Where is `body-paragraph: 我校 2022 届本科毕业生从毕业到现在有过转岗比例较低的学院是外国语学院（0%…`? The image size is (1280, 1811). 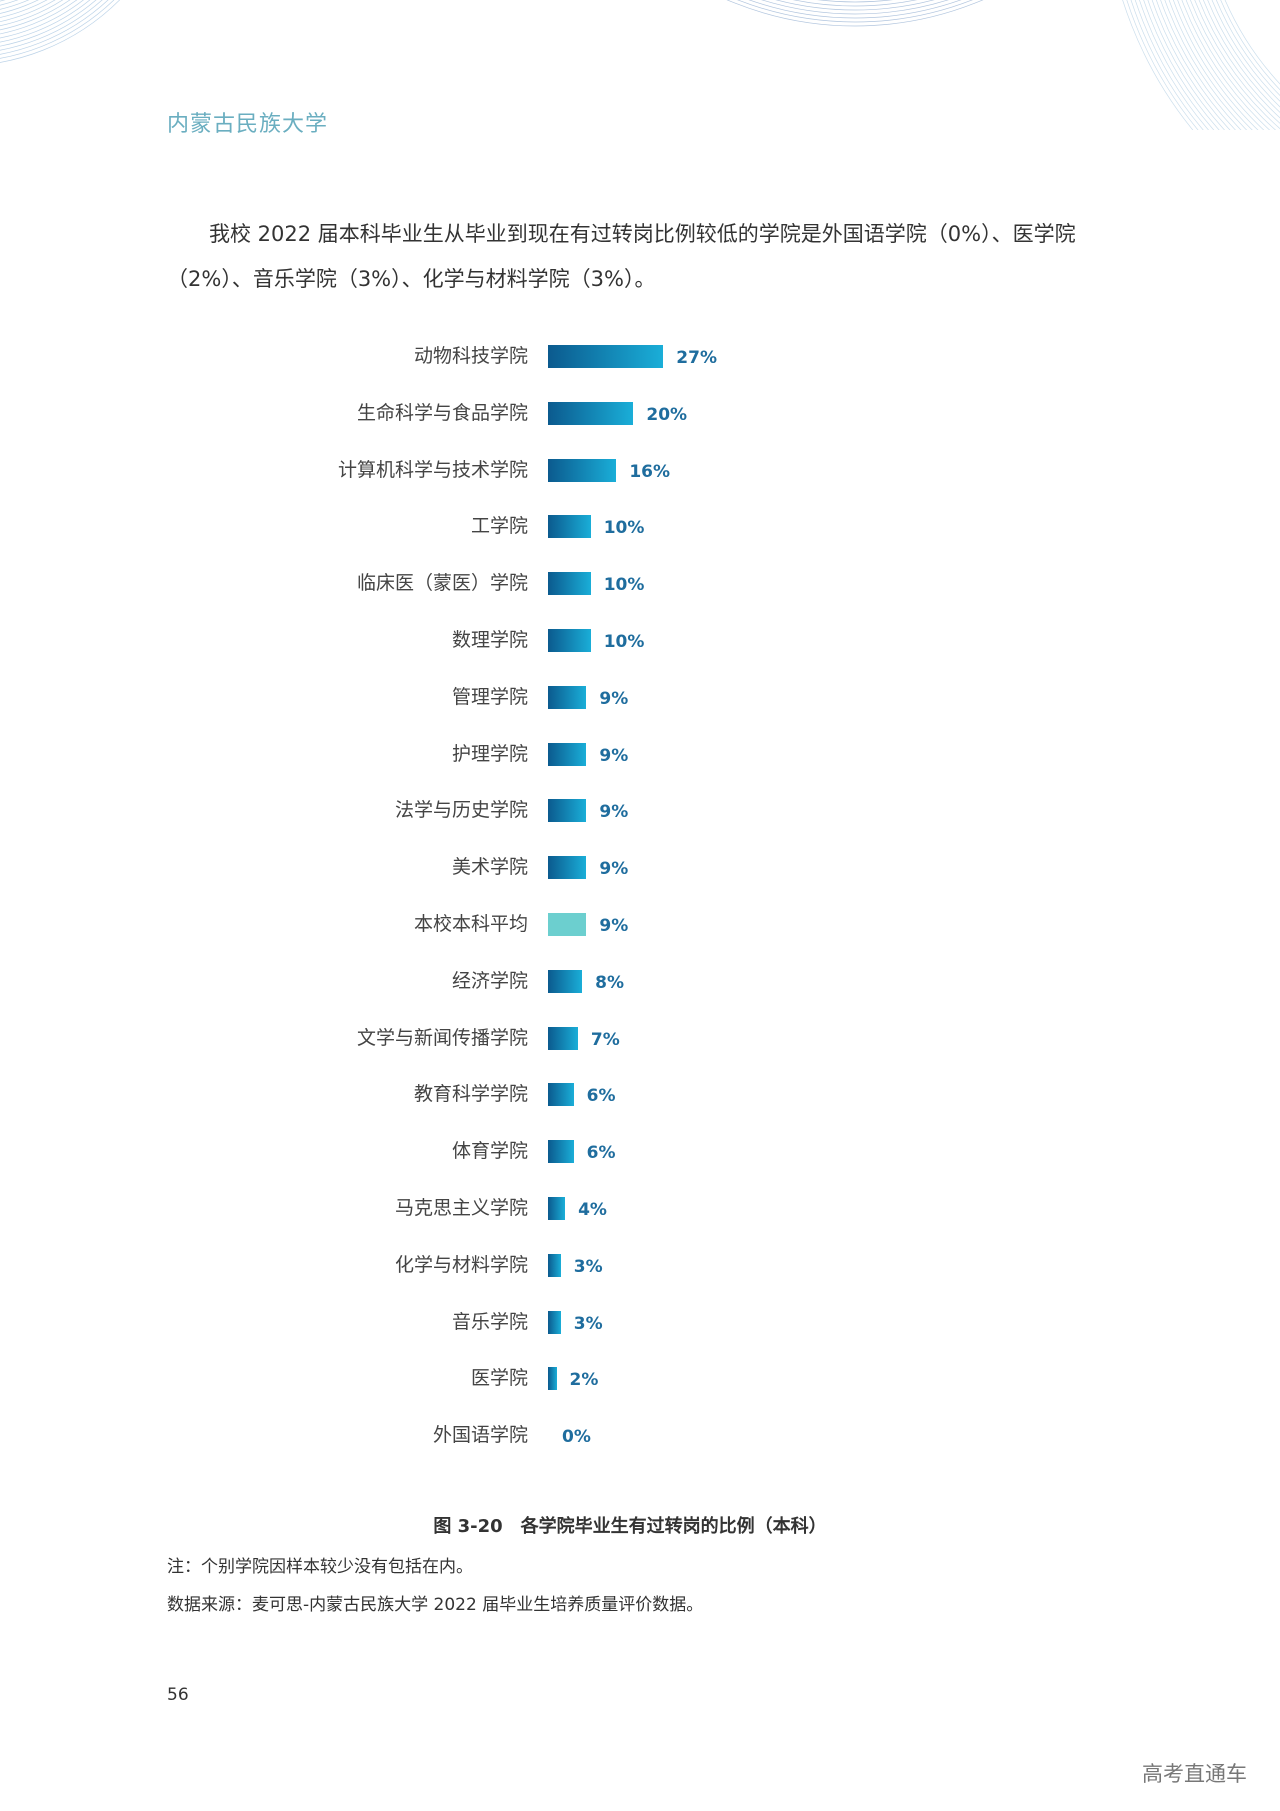 body-paragraph: 我校 2022 届本科毕业生从毕业到现在有过转岗比例较低的学院是外国语学院（0%… is located at coordinates (621, 256).